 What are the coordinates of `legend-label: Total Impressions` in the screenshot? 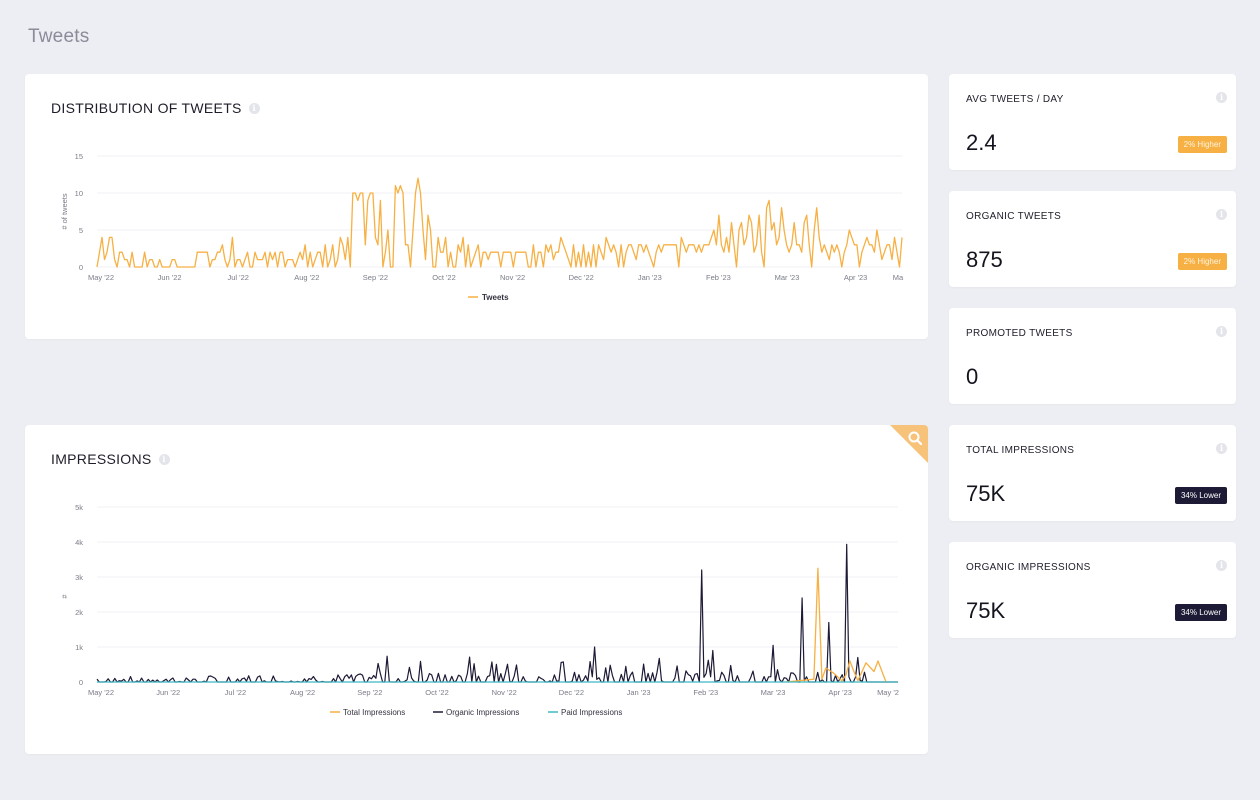 It's located at (374, 712).